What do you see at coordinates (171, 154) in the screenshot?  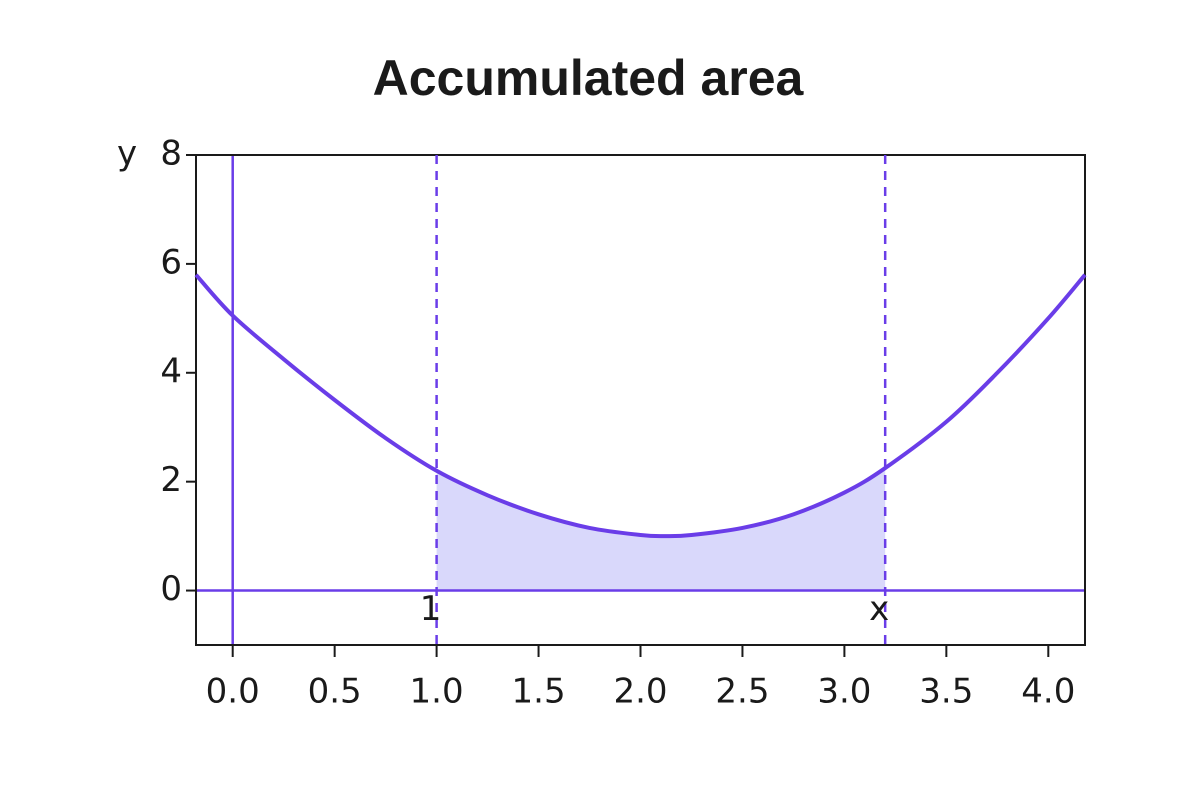 I see `y-tick-label: 8` at bounding box center [171, 154].